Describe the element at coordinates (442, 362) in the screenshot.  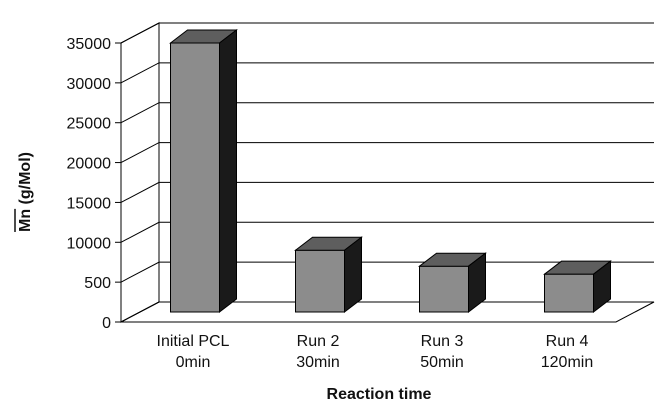
I see `category-label-line: 50min` at that location.